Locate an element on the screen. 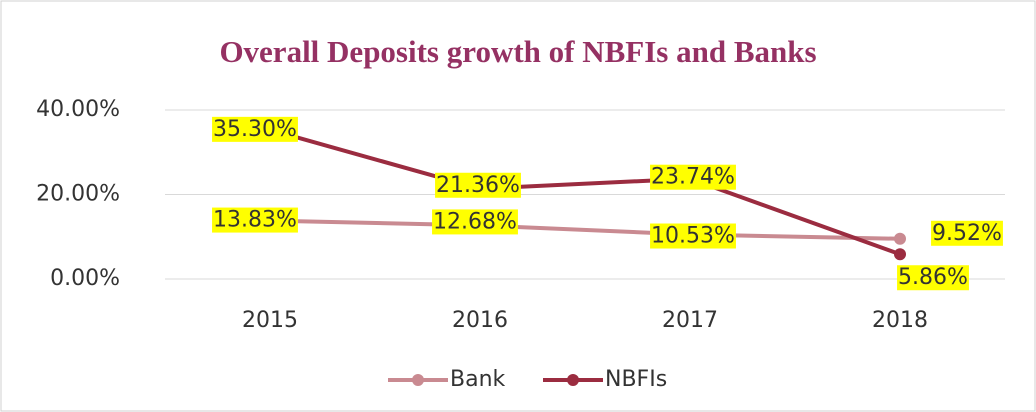 Image resolution: width=1036 pixels, height=412 pixels. data-label-group: 13.83% is located at coordinates (255, 220).